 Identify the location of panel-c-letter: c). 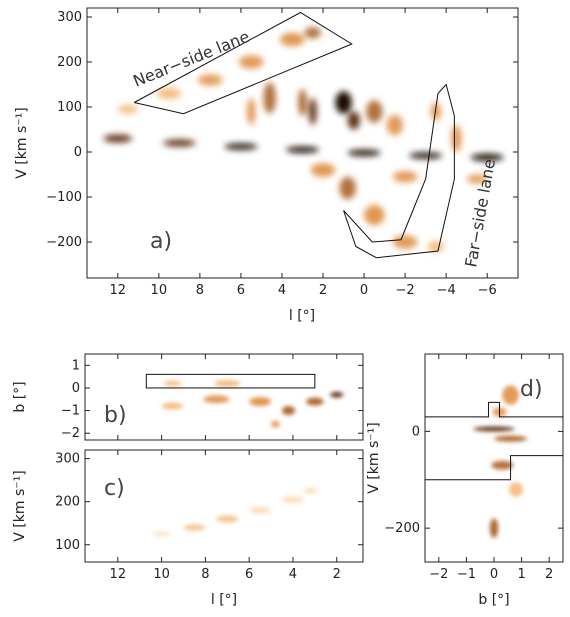
(114, 488).